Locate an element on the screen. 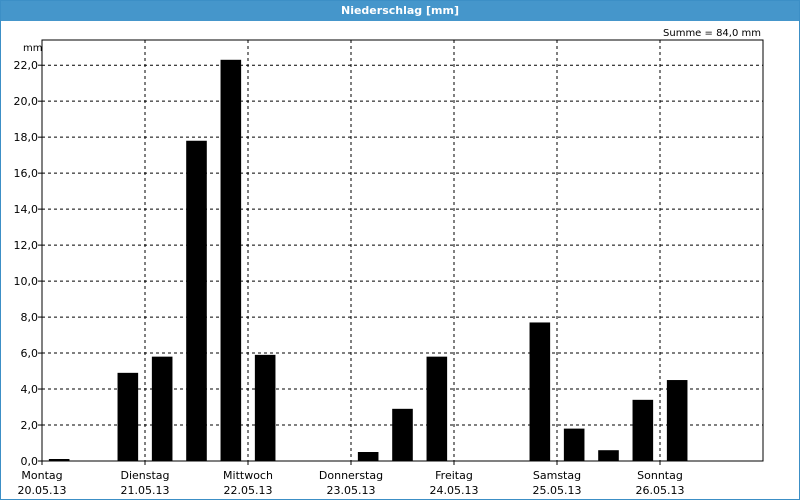 The height and width of the screenshot is (500, 800). day-name-label: Dienstag is located at coordinates (144, 475).